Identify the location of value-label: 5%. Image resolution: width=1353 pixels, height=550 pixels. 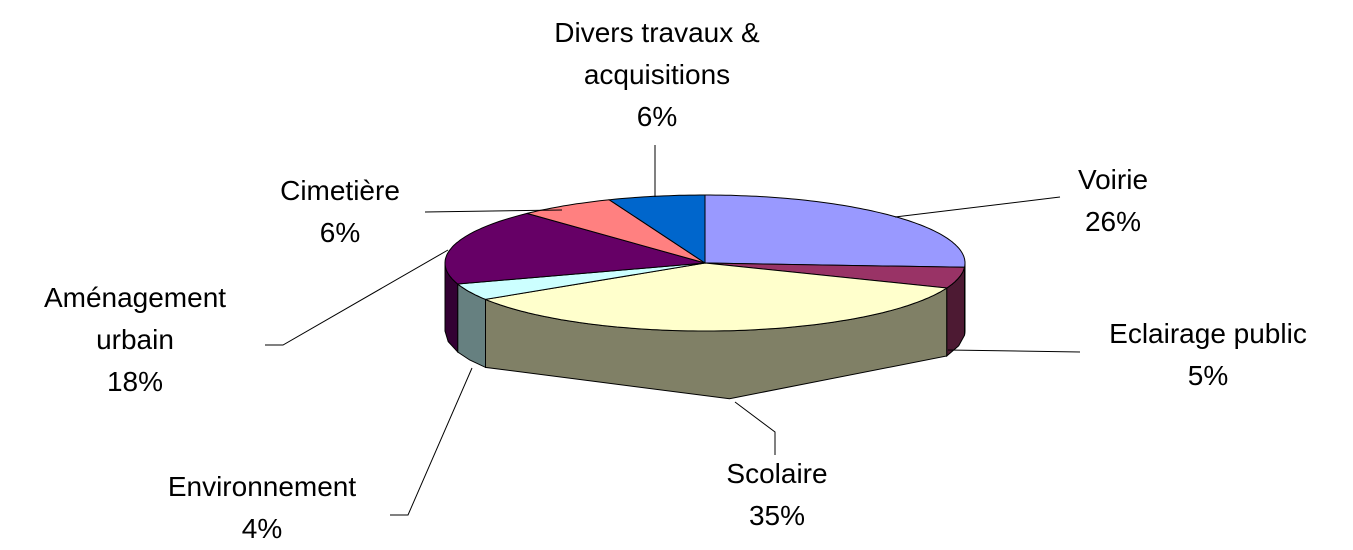
(1208, 375).